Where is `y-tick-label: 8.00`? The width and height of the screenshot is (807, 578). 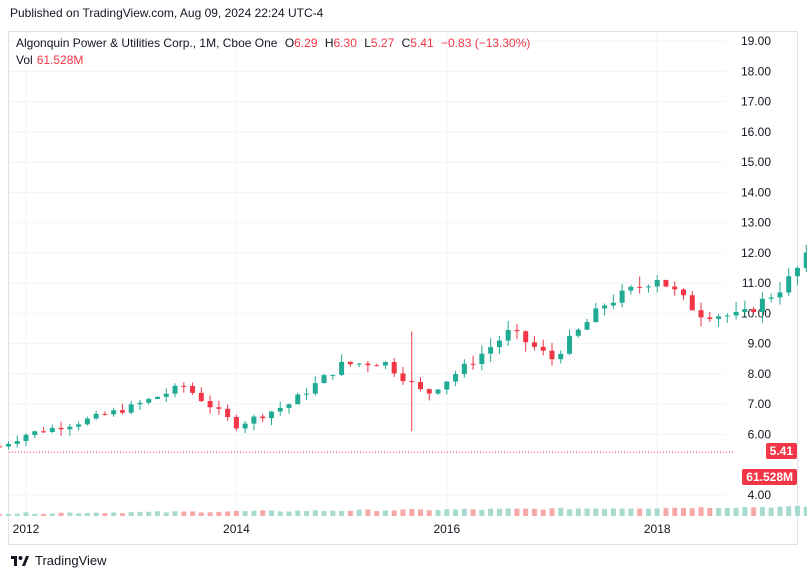
y-tick-label: 8.00 is located at coordinates (760, 374).